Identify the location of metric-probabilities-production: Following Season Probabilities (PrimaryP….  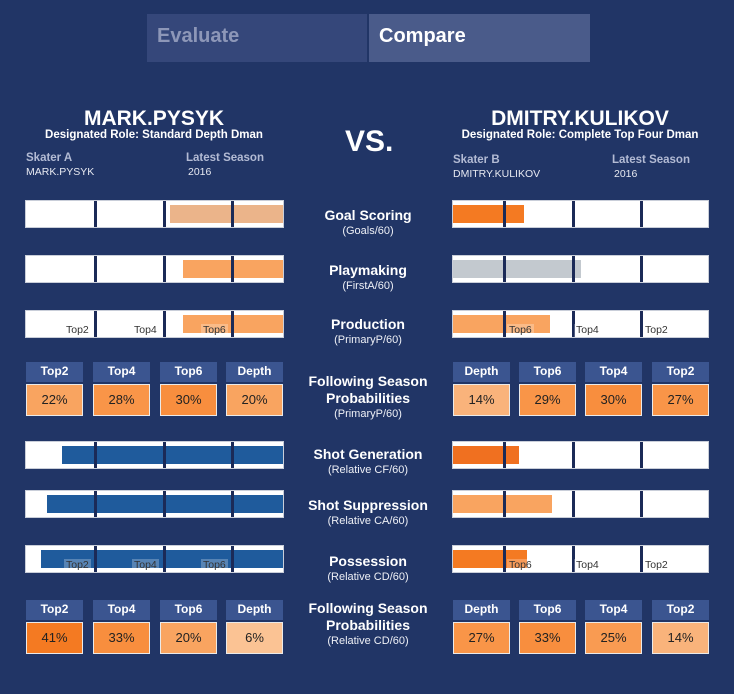
(368, 397).